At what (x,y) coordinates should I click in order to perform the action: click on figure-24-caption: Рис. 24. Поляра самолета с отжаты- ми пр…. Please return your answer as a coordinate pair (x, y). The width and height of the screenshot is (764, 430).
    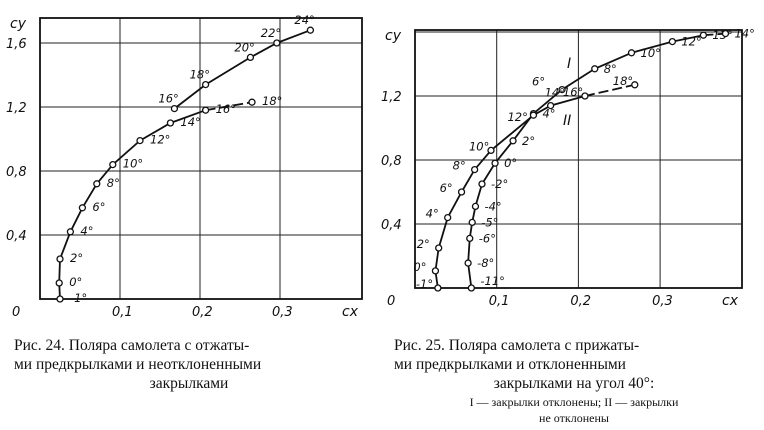
    Looking at the image, I should click on (189, 364).